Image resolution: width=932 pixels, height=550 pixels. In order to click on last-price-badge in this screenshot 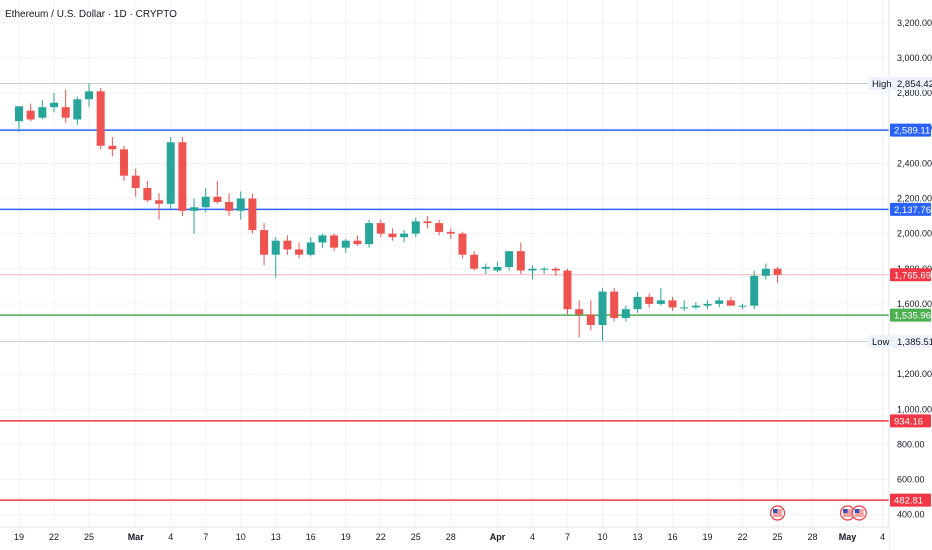, I will do `click(910, 275)`.